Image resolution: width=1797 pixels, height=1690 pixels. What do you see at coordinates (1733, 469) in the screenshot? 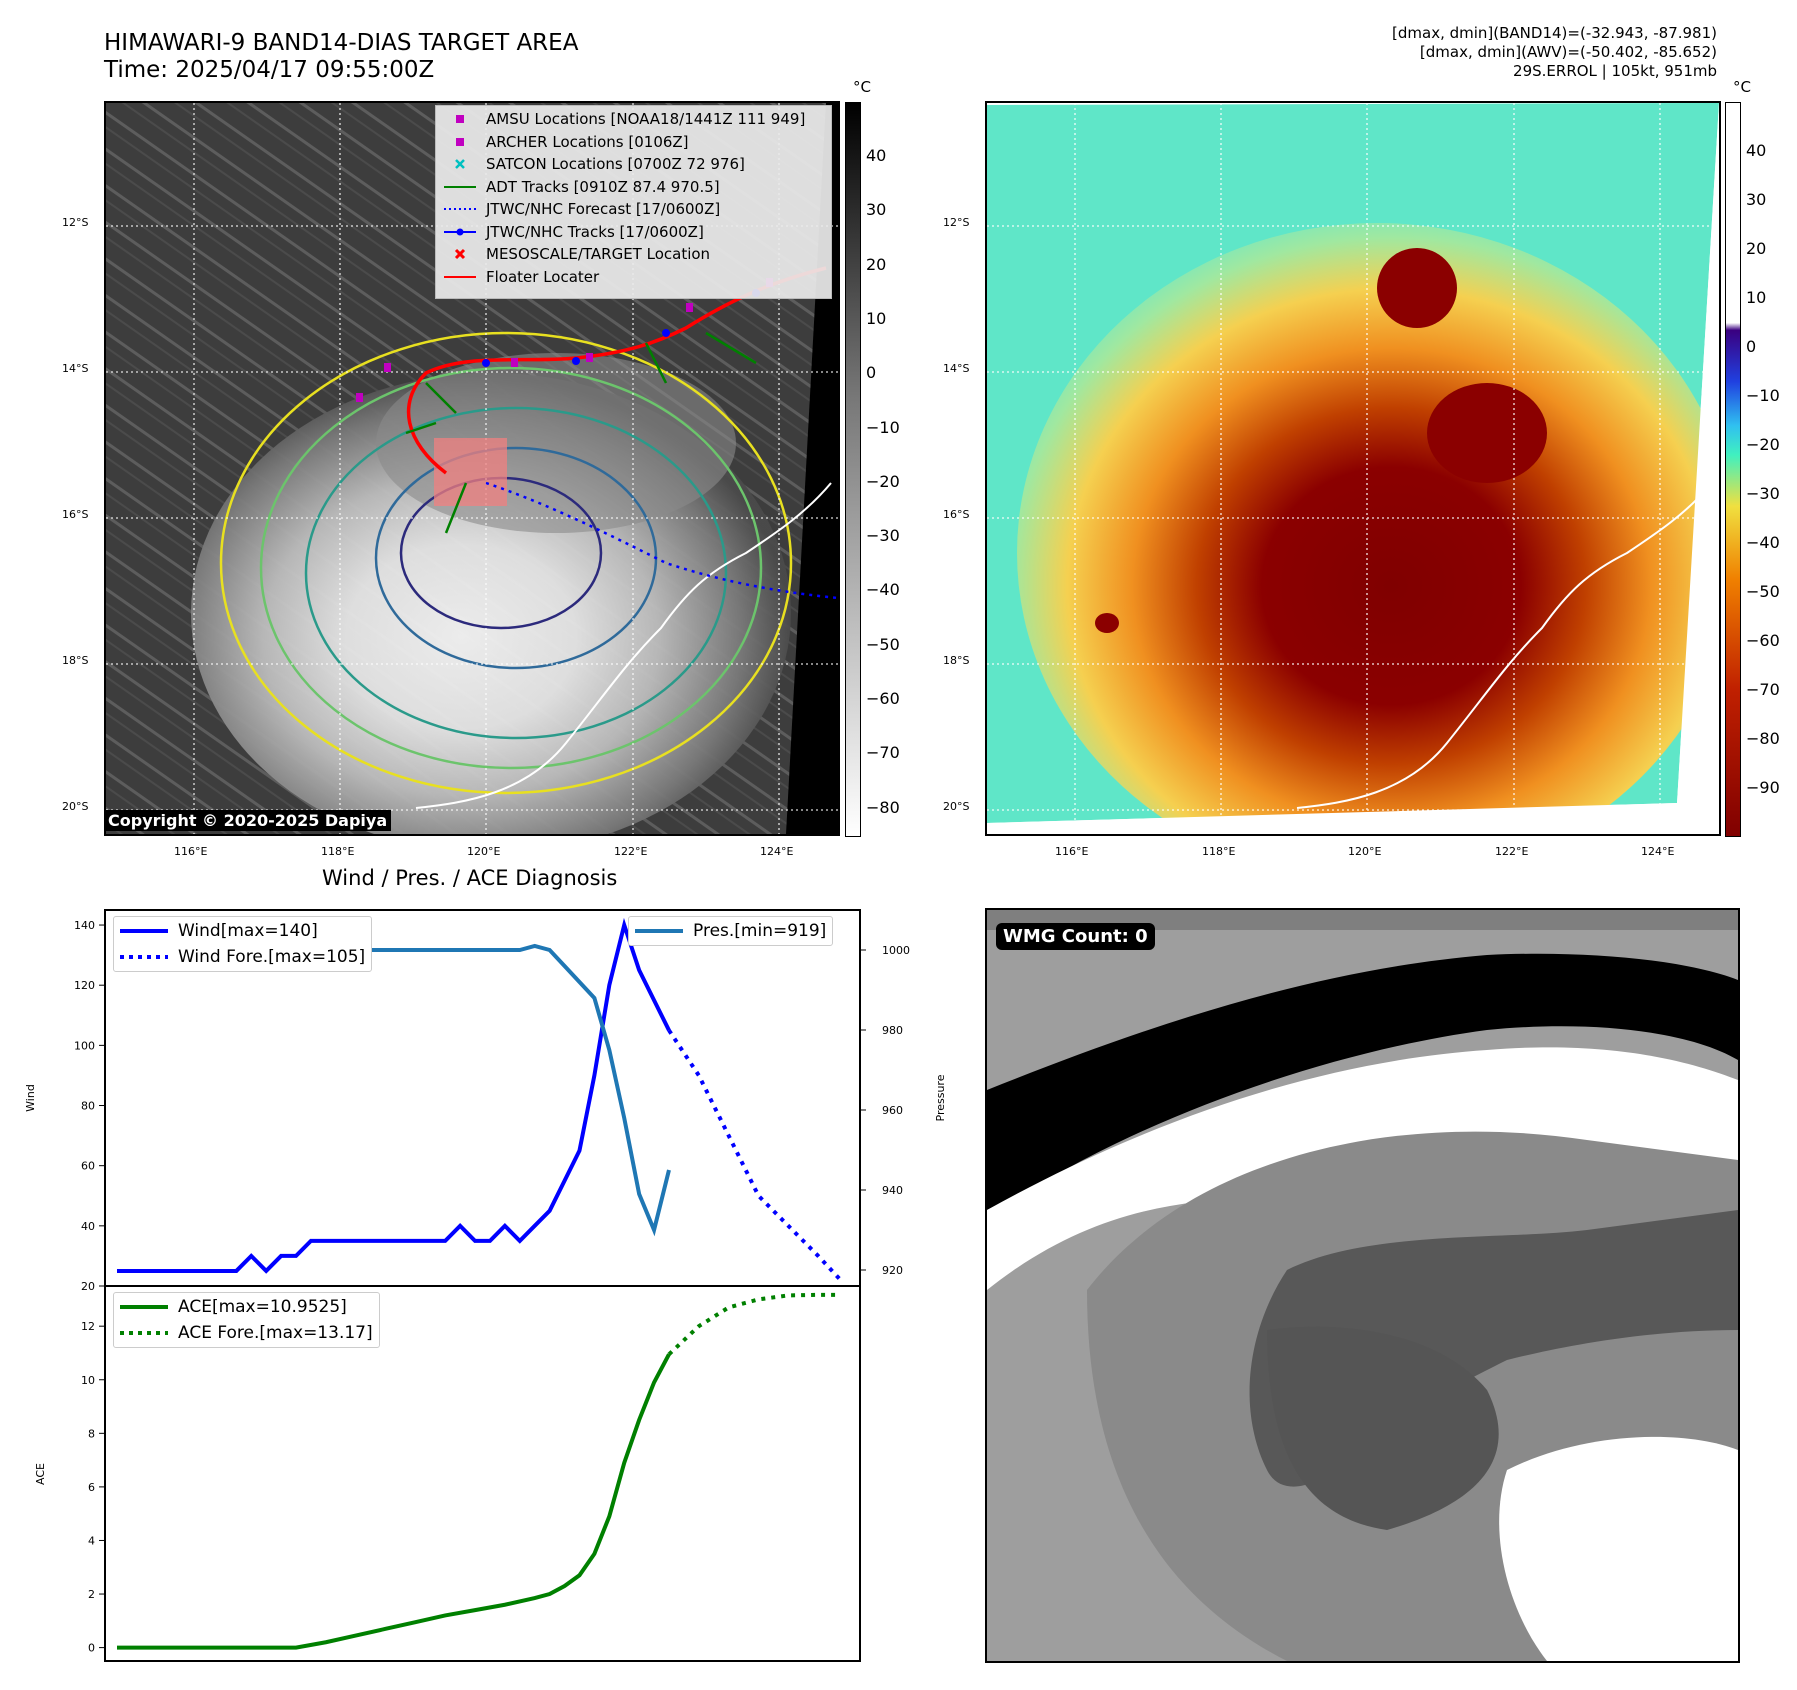
I see `right-colorbar` at bounding box center [1733, 469].